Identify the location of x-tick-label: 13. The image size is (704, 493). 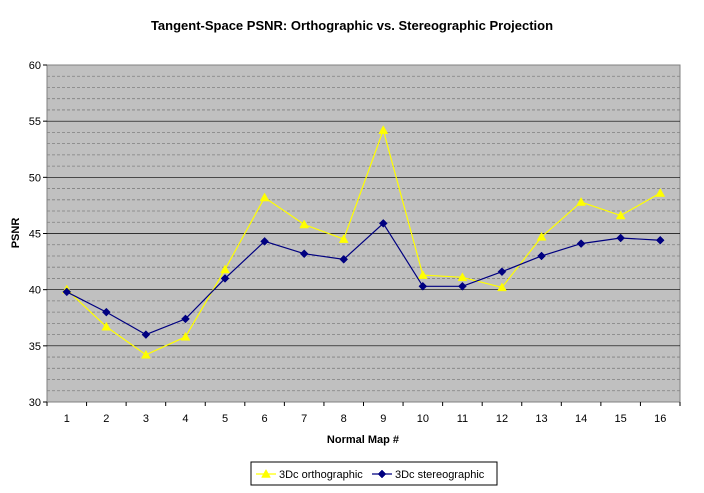
(541, 419).